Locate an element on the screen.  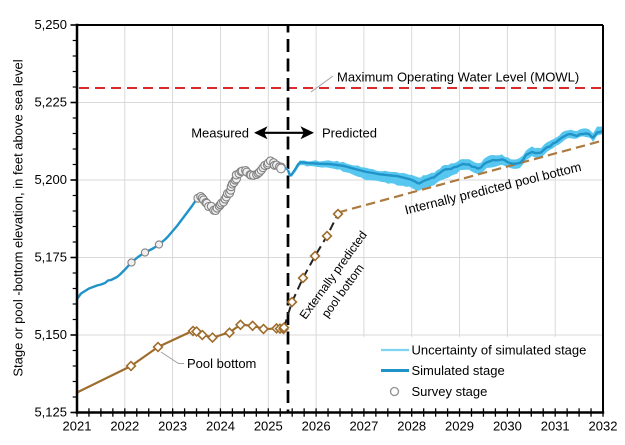
svg-text: 2030 is located at coordinates (507, 426).